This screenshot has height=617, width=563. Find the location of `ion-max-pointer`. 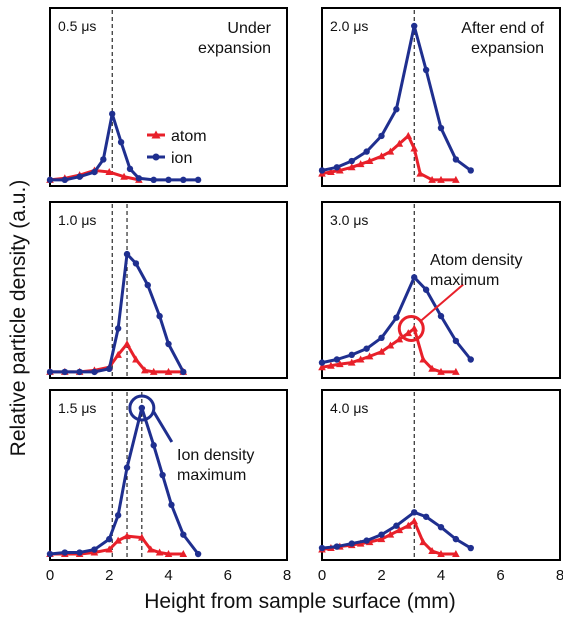

ion-max-pointer is located at coordinates (163, 427).